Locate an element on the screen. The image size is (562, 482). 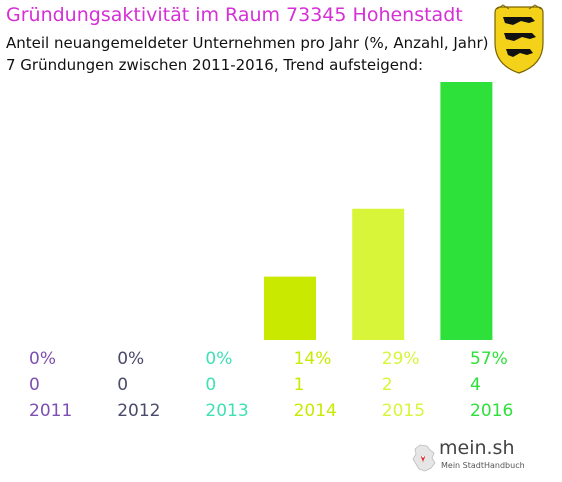
year-label-2011: 2011 is located at coordinates (50, 411).